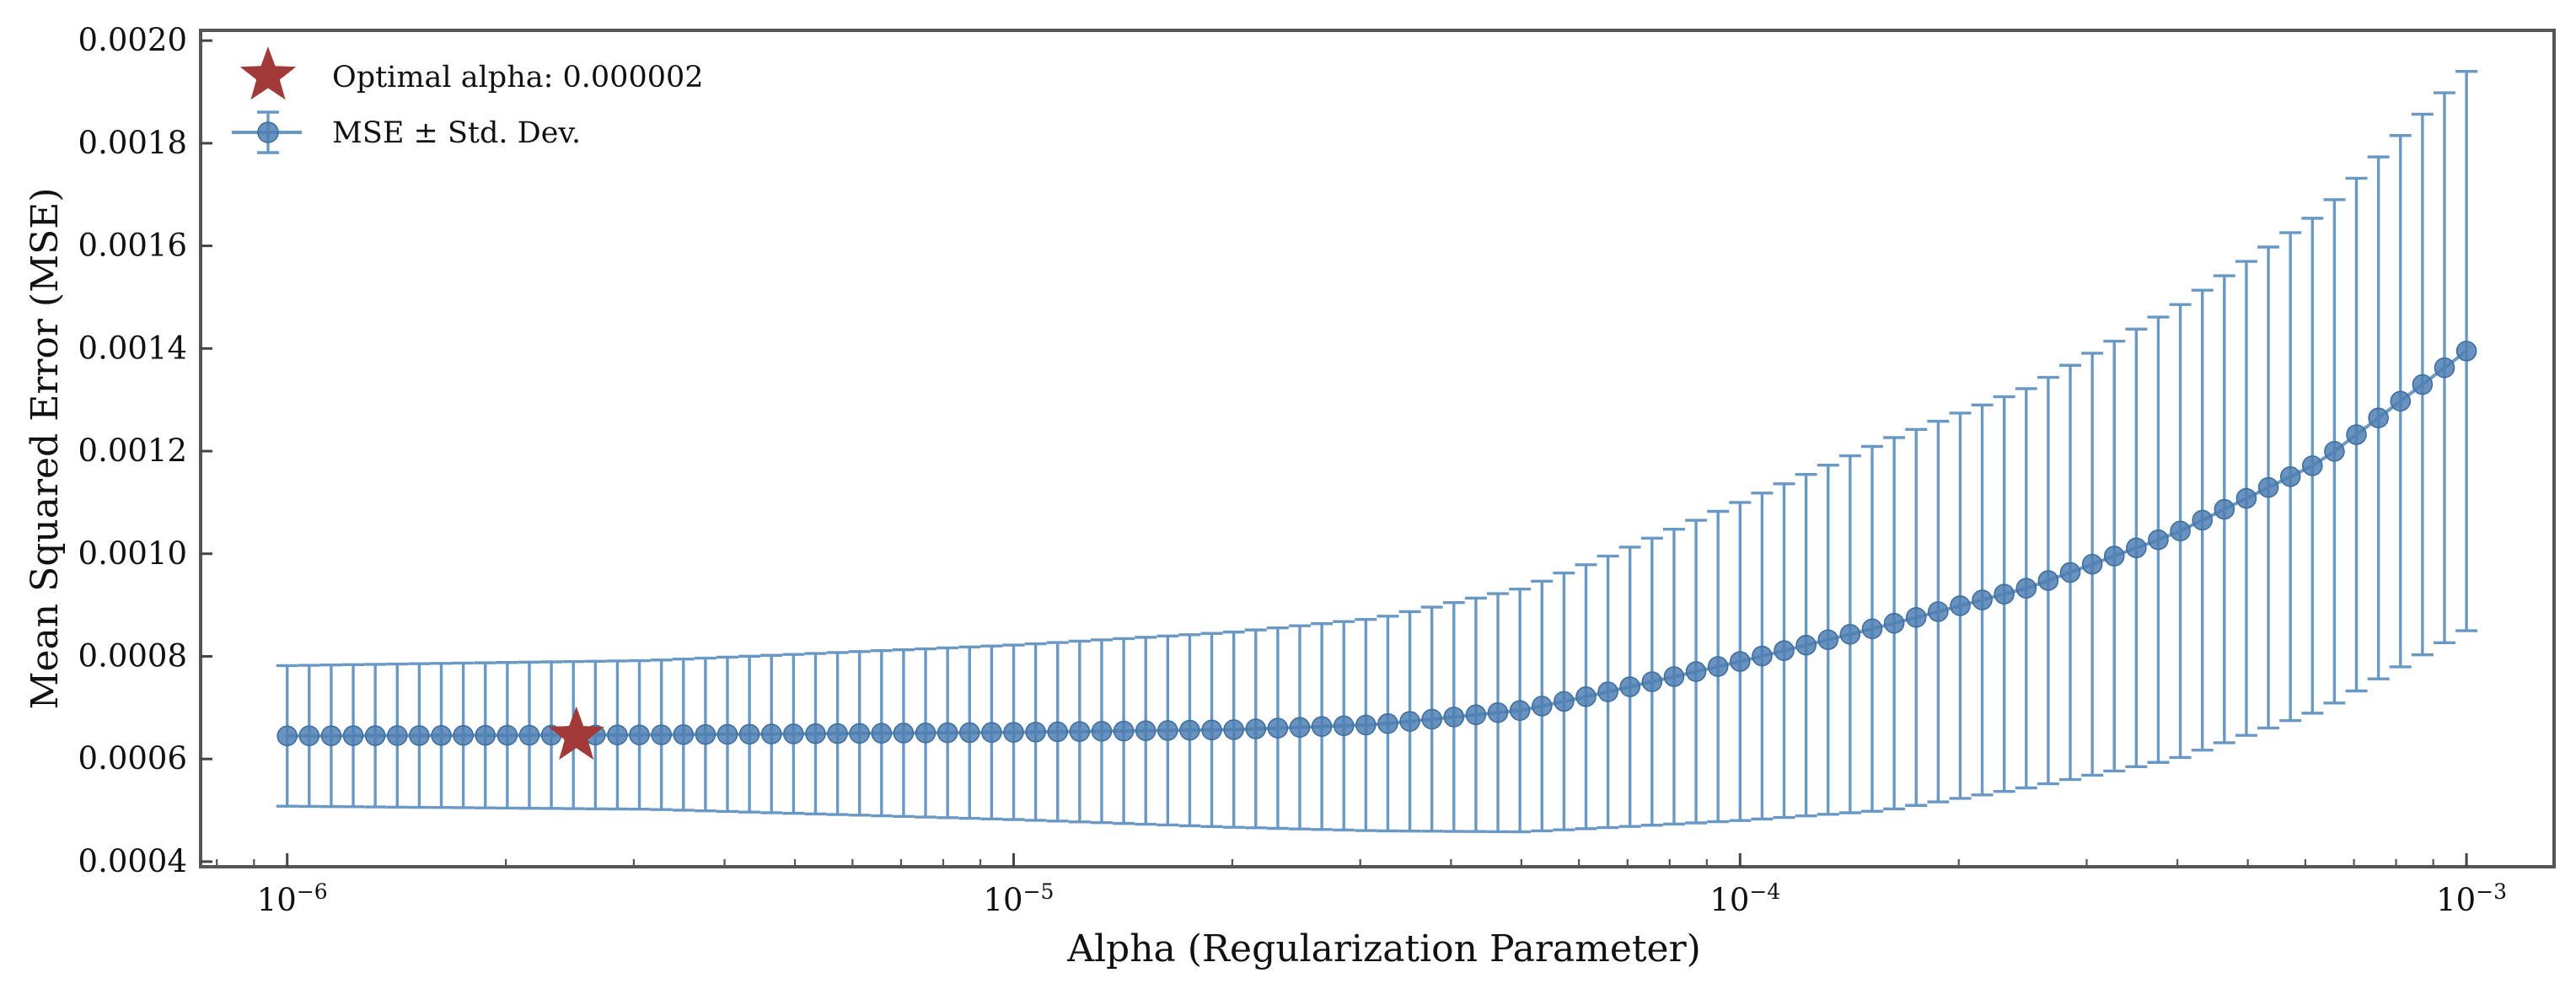 The height and width of the screenshot is (989, 2576). Describe the element at coordinates (132, 759) in the screenshot. I see `y-tick-label: 0.0006` at that location.